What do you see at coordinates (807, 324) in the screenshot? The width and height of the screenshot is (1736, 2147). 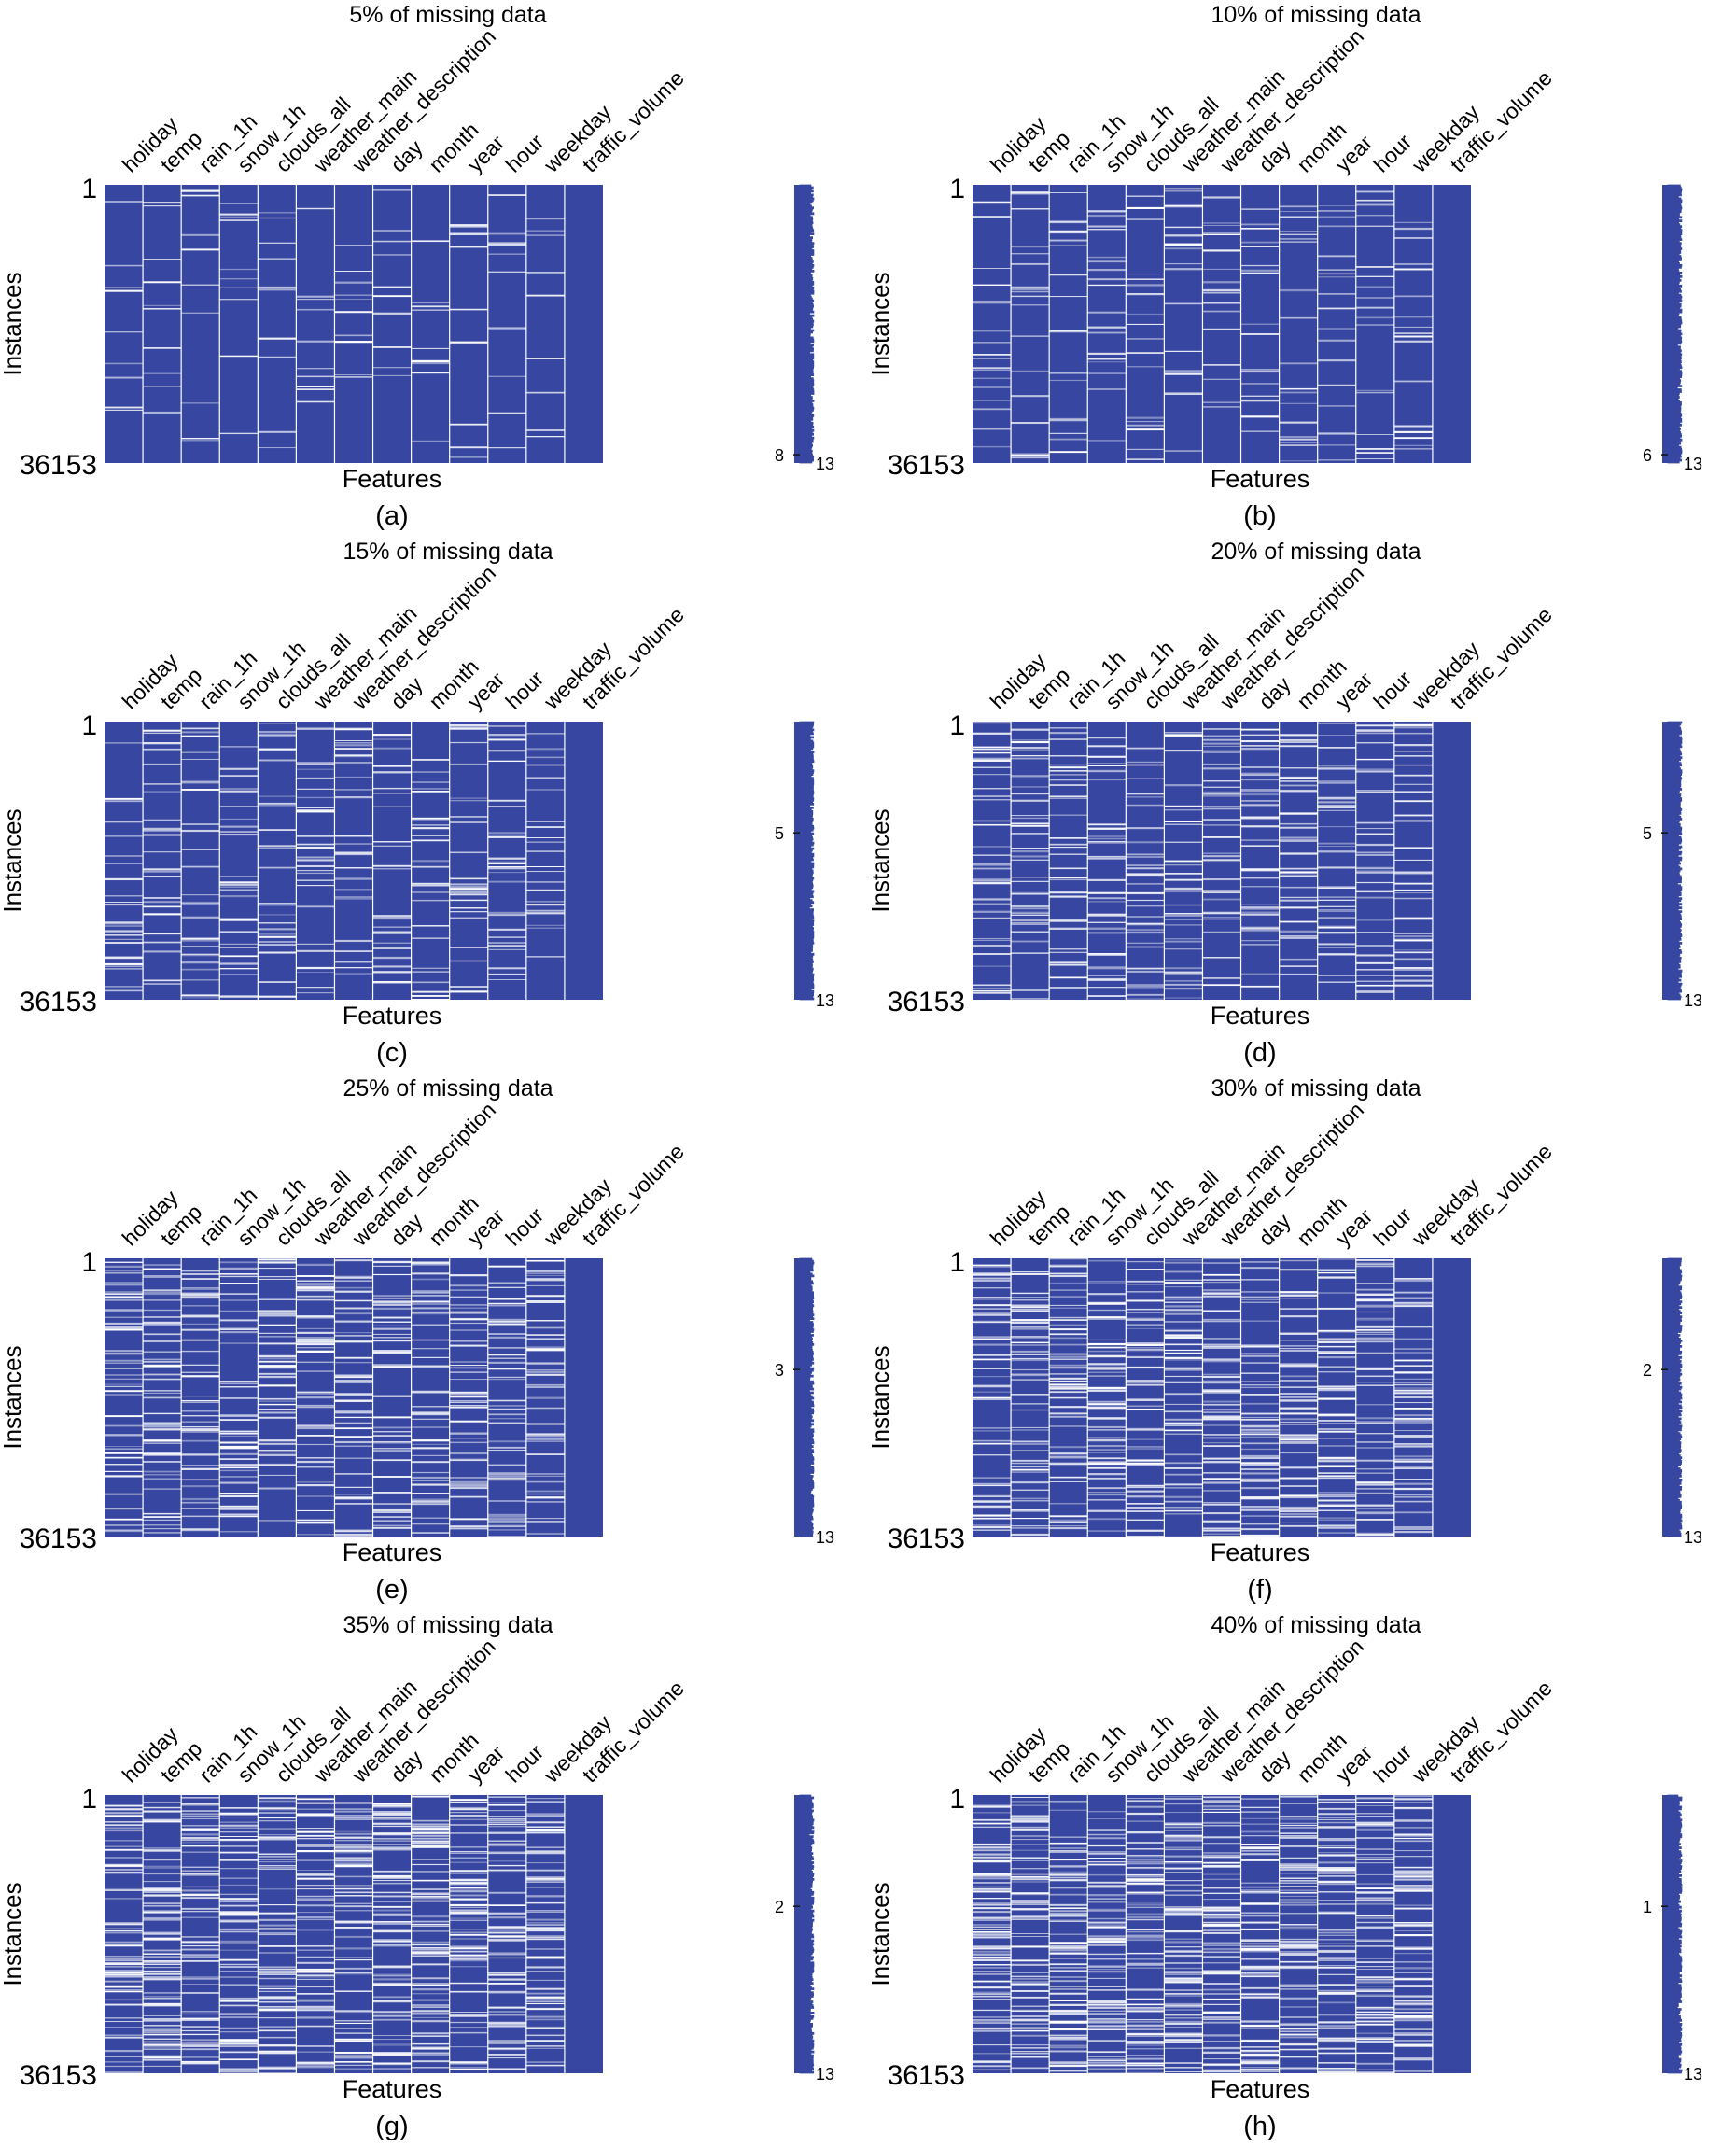 I see `row-completeness-sparkline` at bounding box center [807, 324].